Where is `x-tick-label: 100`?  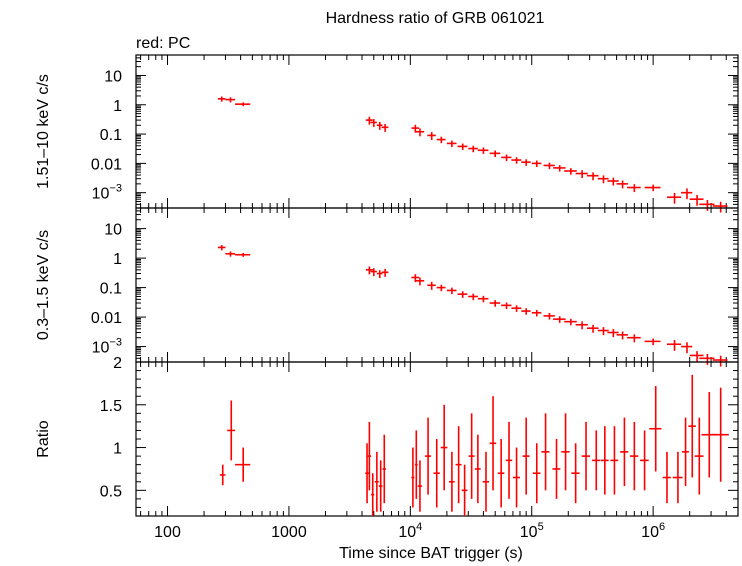 x-tick-label: 100 is located at coordinates (167, 532).